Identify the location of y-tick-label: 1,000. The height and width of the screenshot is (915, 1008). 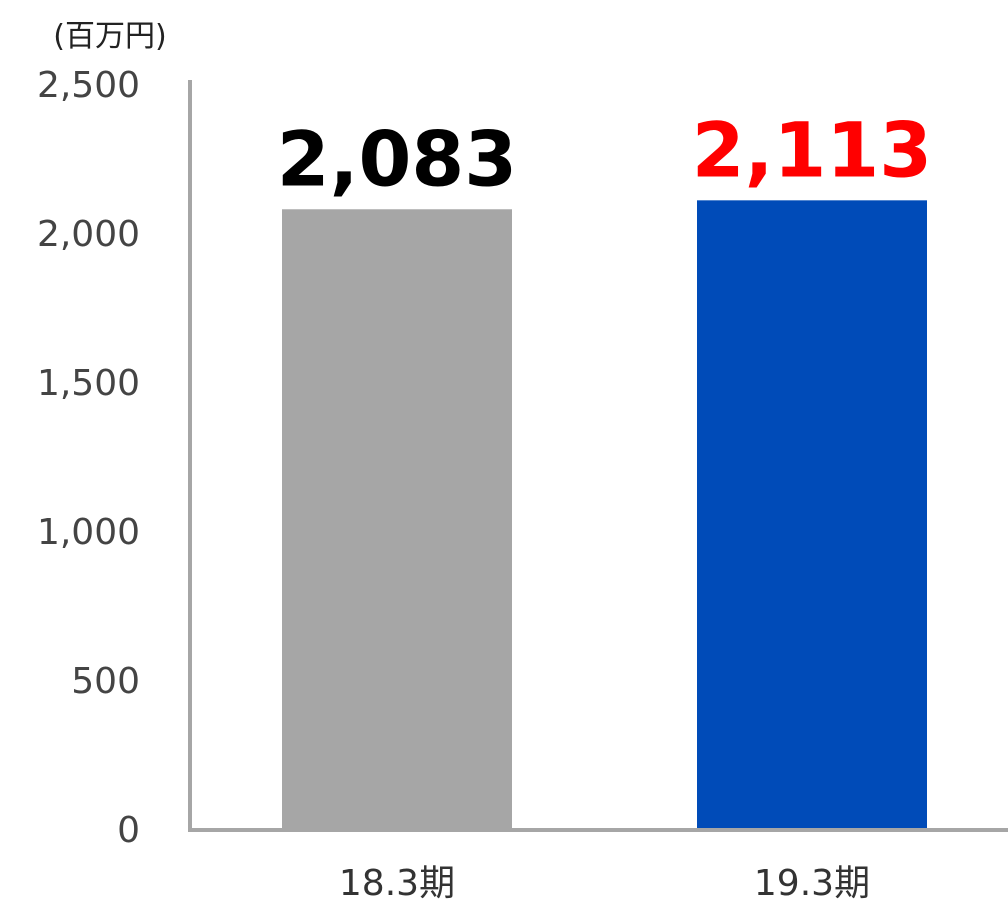
(88, 532).